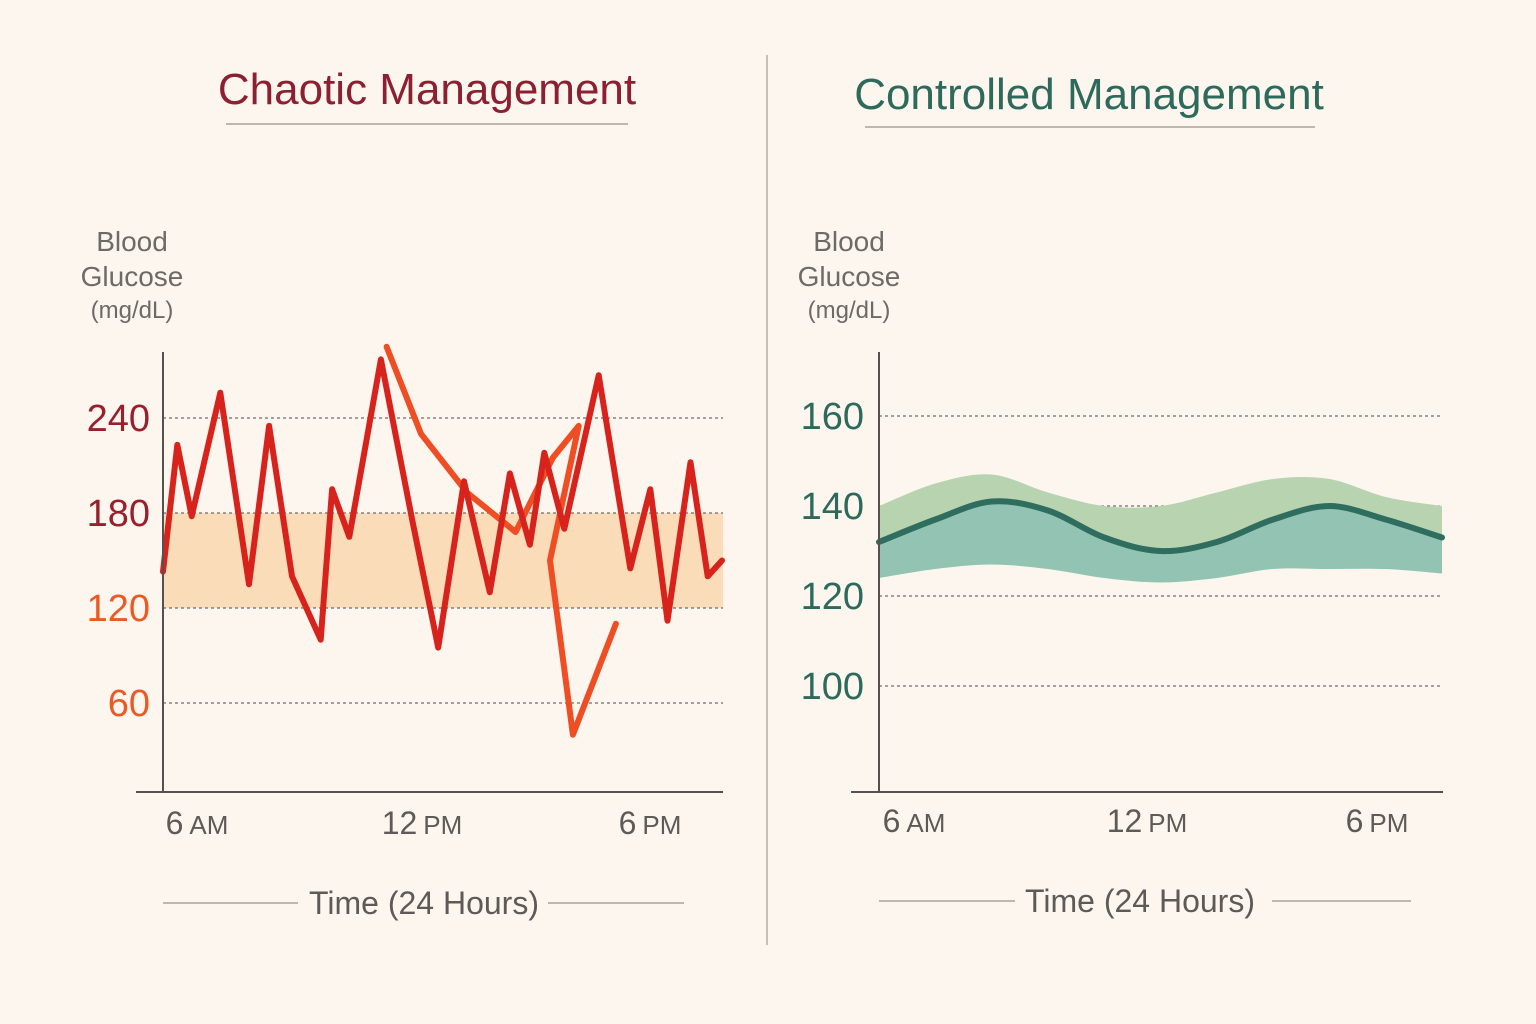 This screenshot has height=1024, width=1536. I want to click on y-tick-label: 100, so click(832, 687).